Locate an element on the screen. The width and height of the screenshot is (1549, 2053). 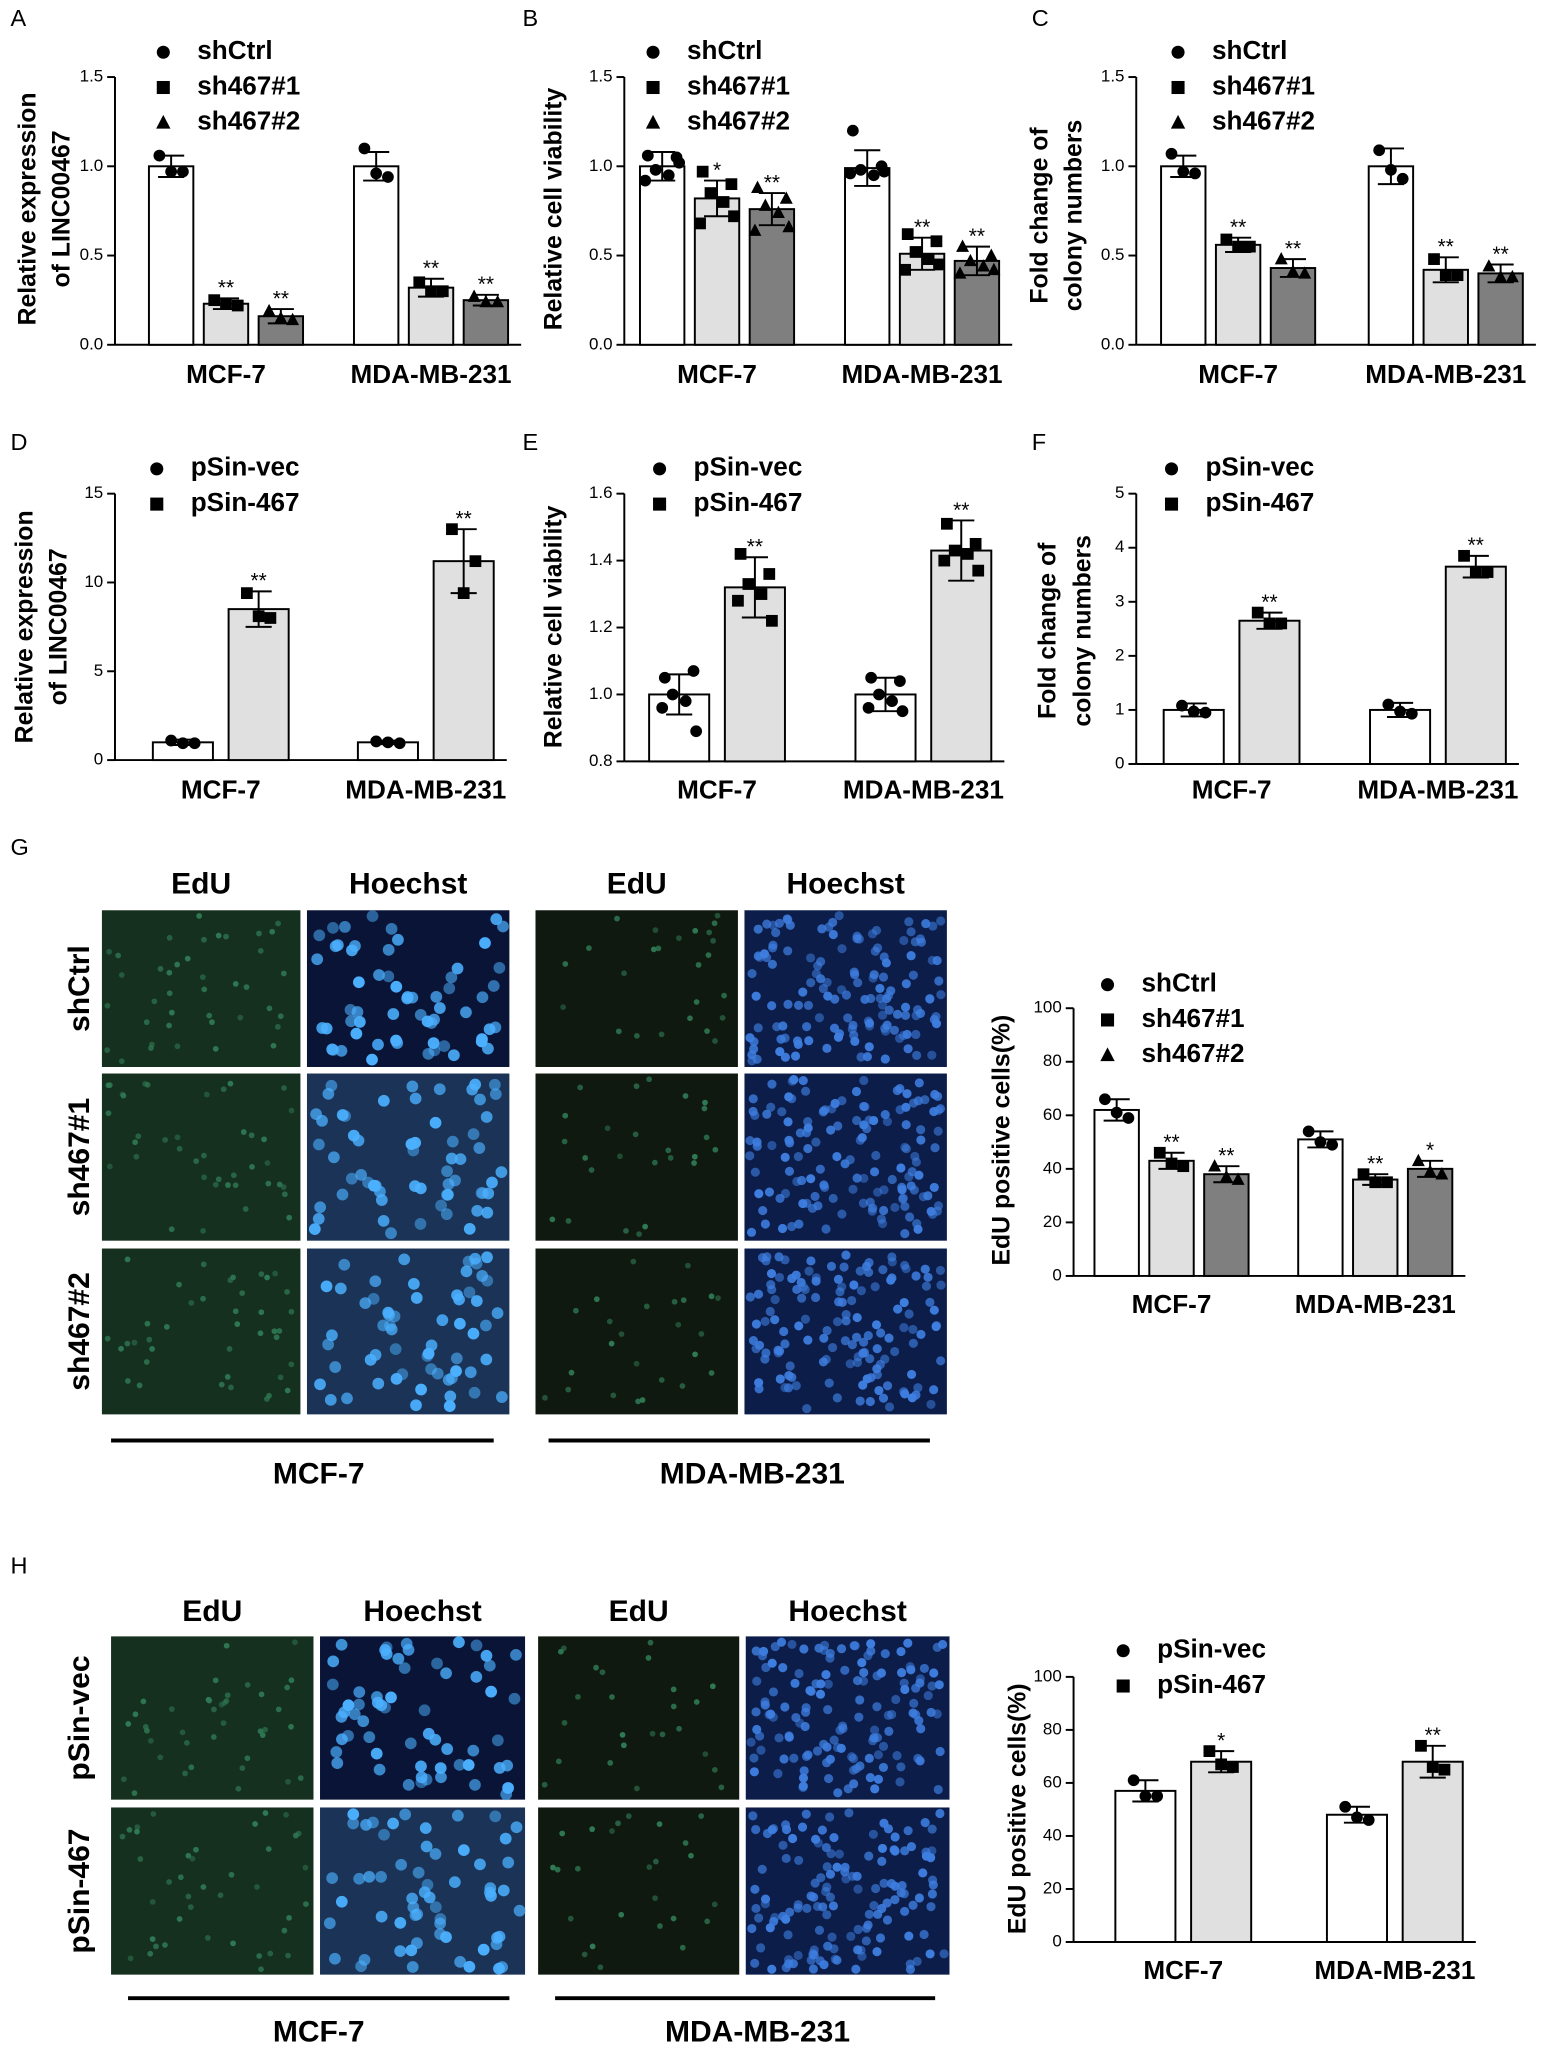
legend-label: pSin-467 is located at coordinates (748, 502).